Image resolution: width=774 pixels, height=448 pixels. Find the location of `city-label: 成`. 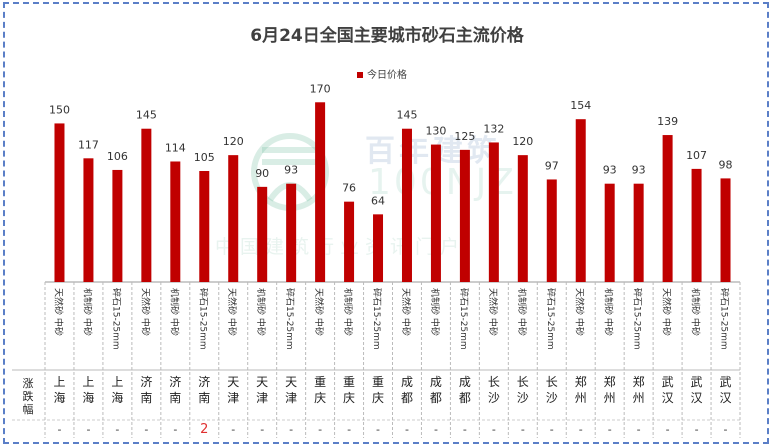

city-label: 成 is located at coordinates (436, 382).